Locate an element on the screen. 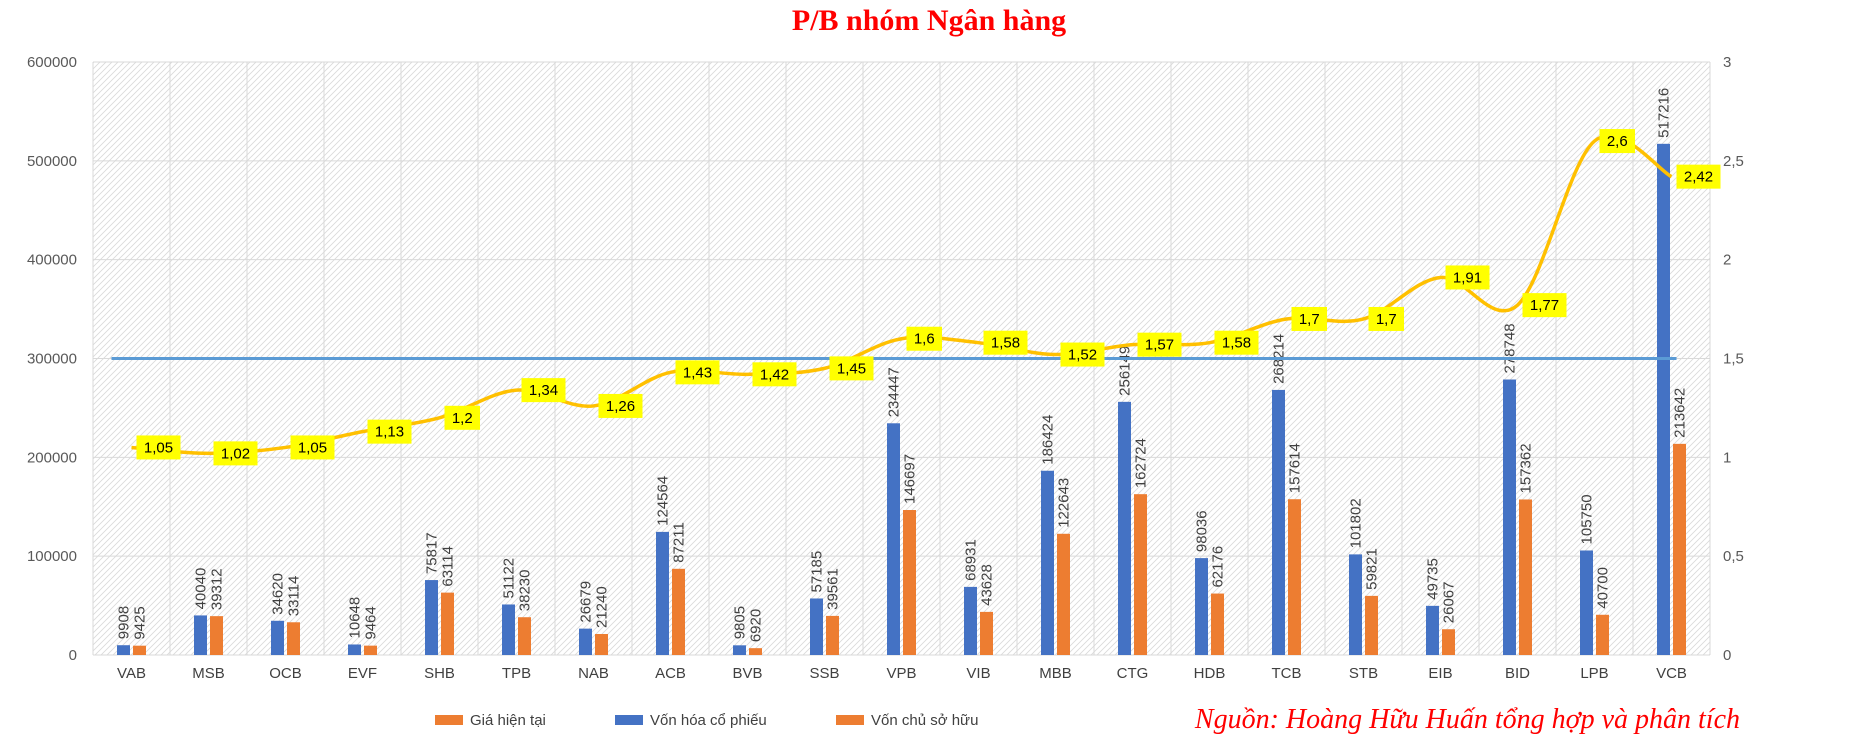 Image resolution: width=1858 pixels, height=745 pixels. y-tick-label: 100000 is located at coordinates (52, 556).